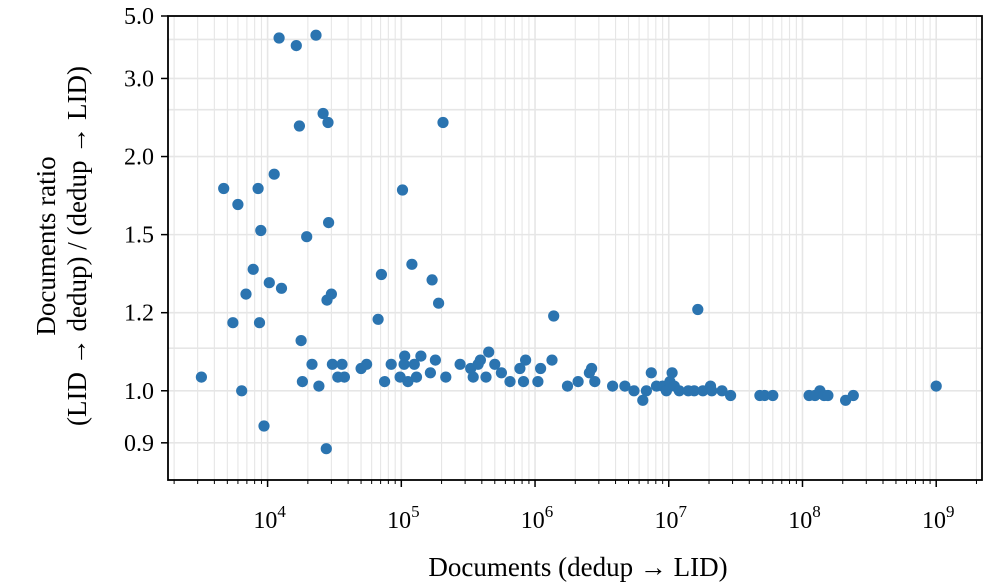 The image size is (992, 588). I want to click on y-tick-label: 5.0, so click(139, 17).